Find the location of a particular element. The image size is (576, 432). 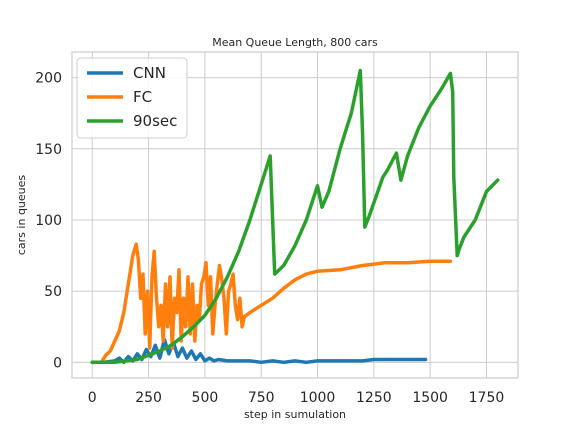

series-line-cnn is located at coordinates (259, 351).